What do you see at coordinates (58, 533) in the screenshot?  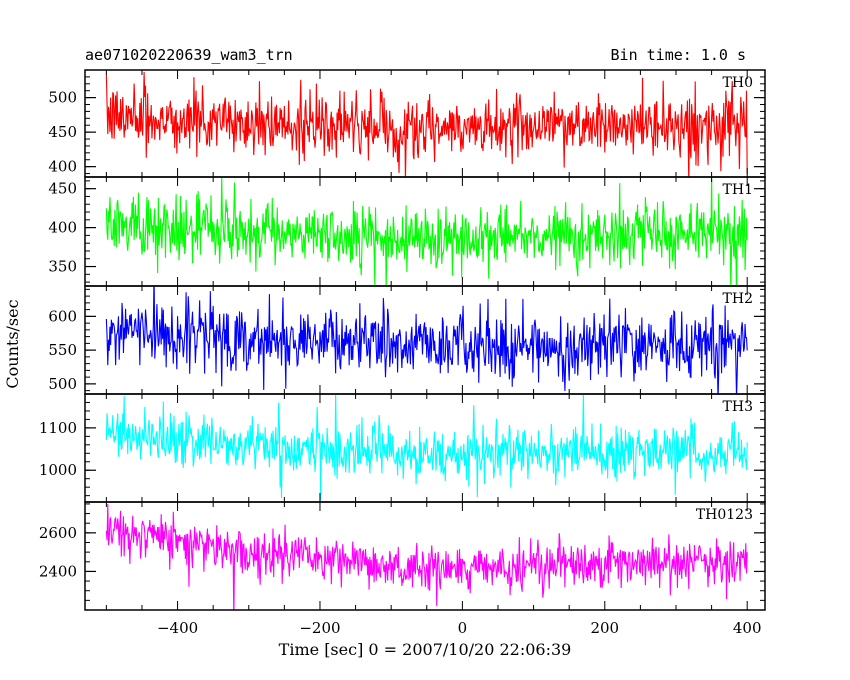 I see `y-tick-label: 2600` at bounding box center [58, 533].